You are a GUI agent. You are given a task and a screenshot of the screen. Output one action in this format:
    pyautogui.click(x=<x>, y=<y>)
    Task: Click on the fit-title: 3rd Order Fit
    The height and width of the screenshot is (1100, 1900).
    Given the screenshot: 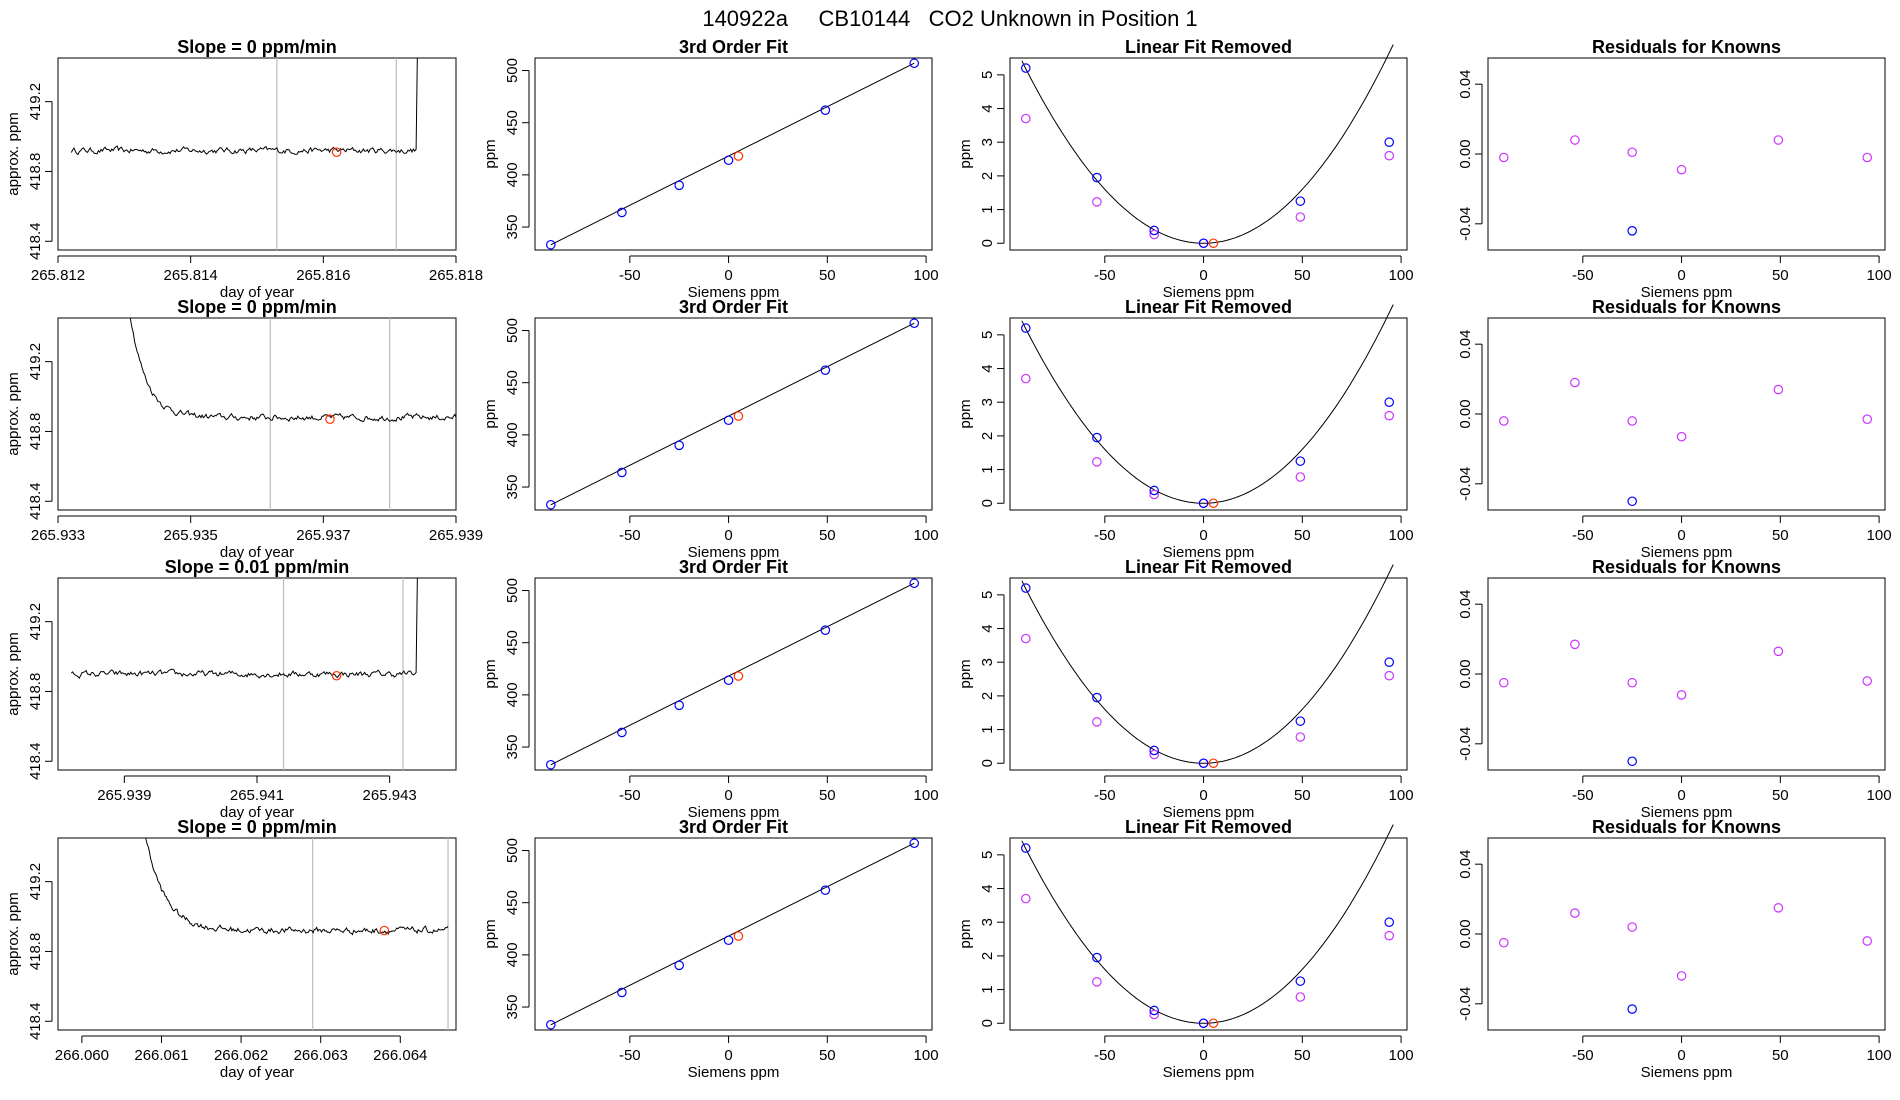 What is the action you would take?
    pyautogui.click(x=733, y=47)
    